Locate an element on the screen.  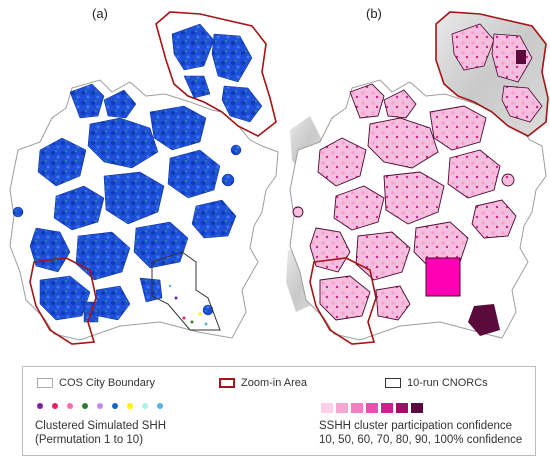
permutation-dots is located at coordinates (100, 406).